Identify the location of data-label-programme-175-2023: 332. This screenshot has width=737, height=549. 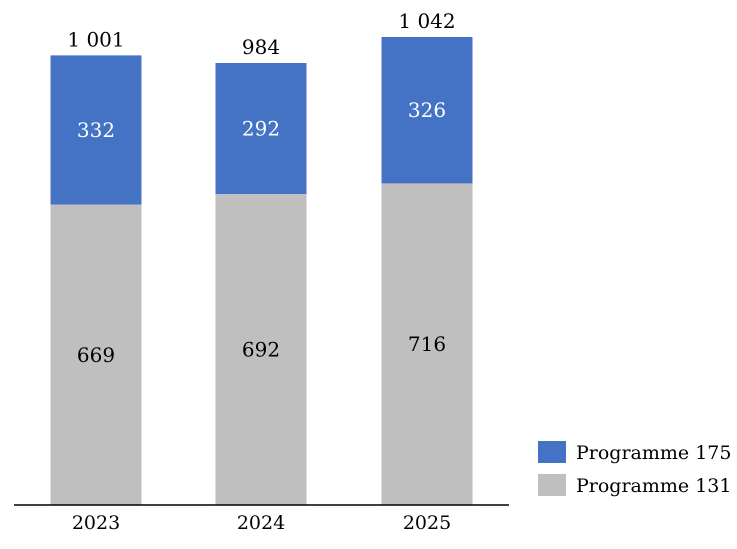
(96, 130).